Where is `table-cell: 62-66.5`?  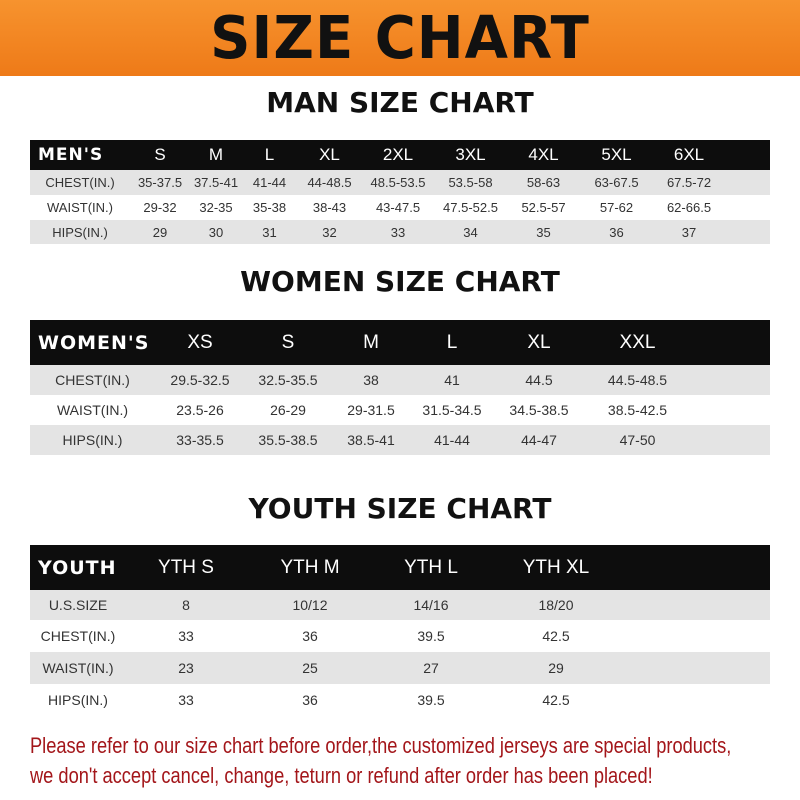 table-cell: 62-66.5 is located at coordinates (689, 207).